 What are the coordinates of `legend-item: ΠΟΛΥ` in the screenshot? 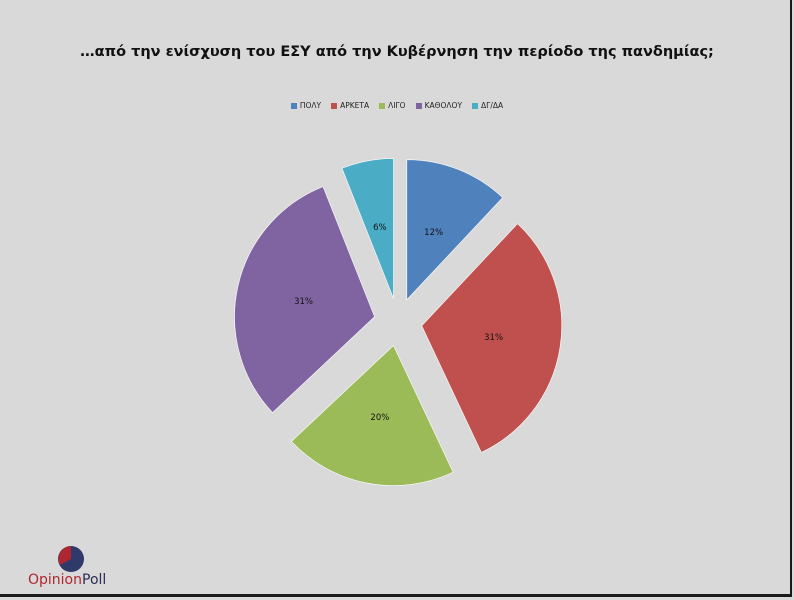 It's located at (306, 105).